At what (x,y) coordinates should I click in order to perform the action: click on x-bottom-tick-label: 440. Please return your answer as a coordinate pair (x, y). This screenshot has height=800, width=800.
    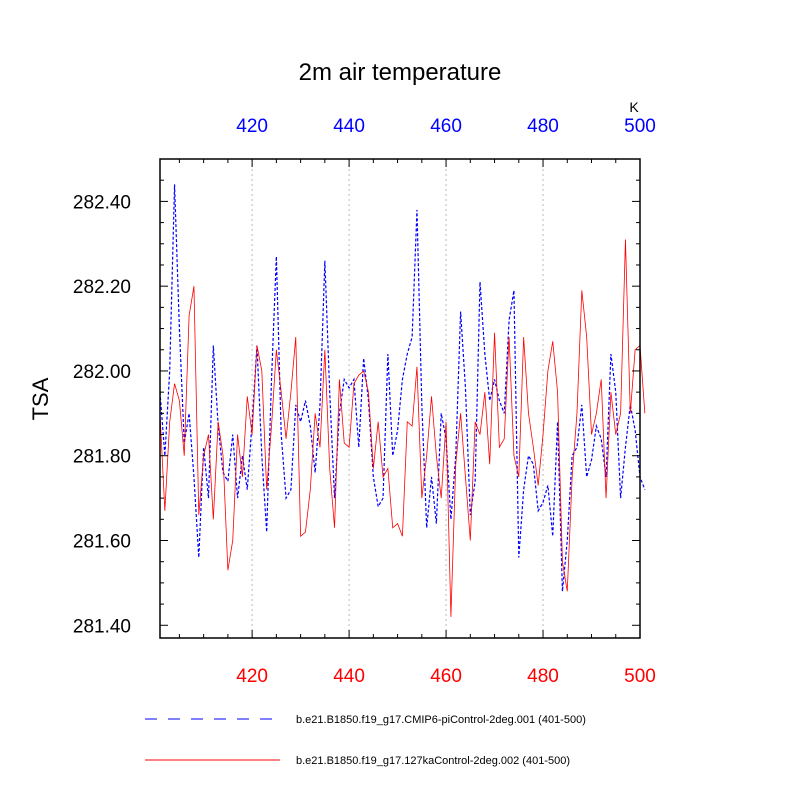
    Looking at the image, I should click on (349, 676).